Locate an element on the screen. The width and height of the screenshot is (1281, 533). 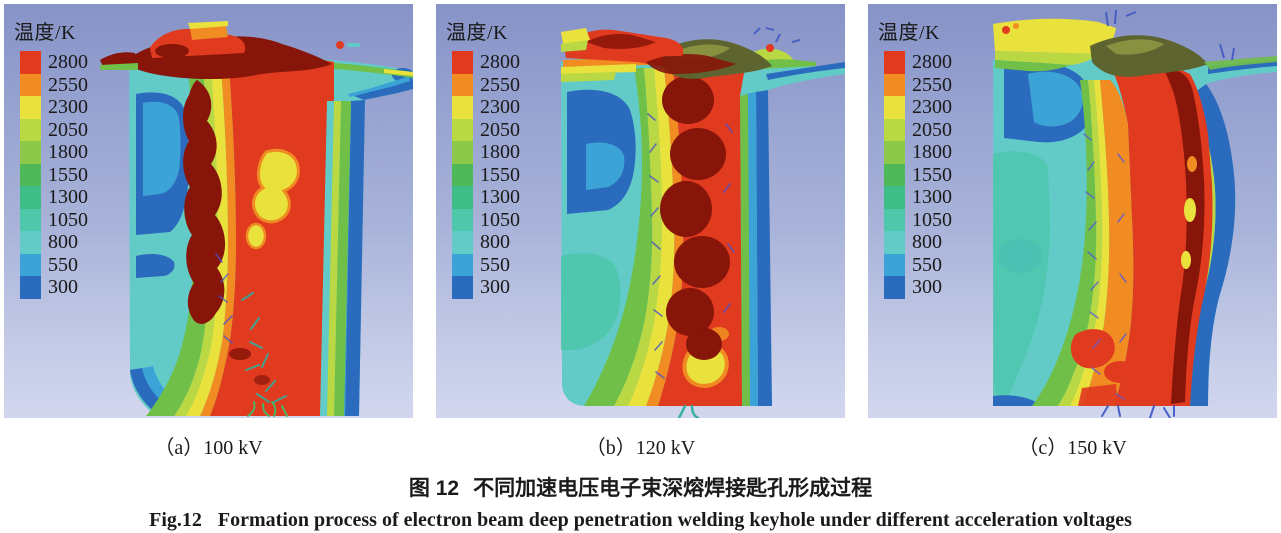
figure-number-zh: 图 12 is located at coordinates (434, 488).